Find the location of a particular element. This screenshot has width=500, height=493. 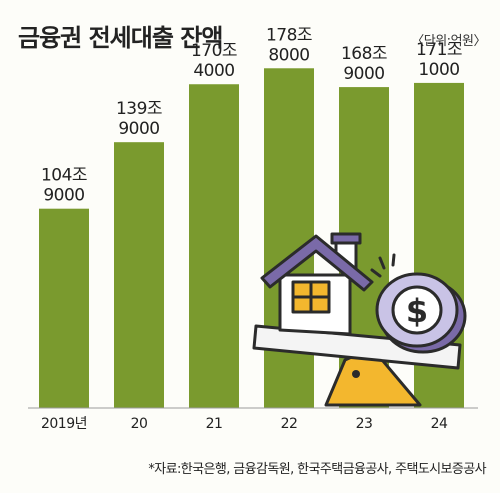

value-label-5-1: 1000 is located at coordinates (438, 70).